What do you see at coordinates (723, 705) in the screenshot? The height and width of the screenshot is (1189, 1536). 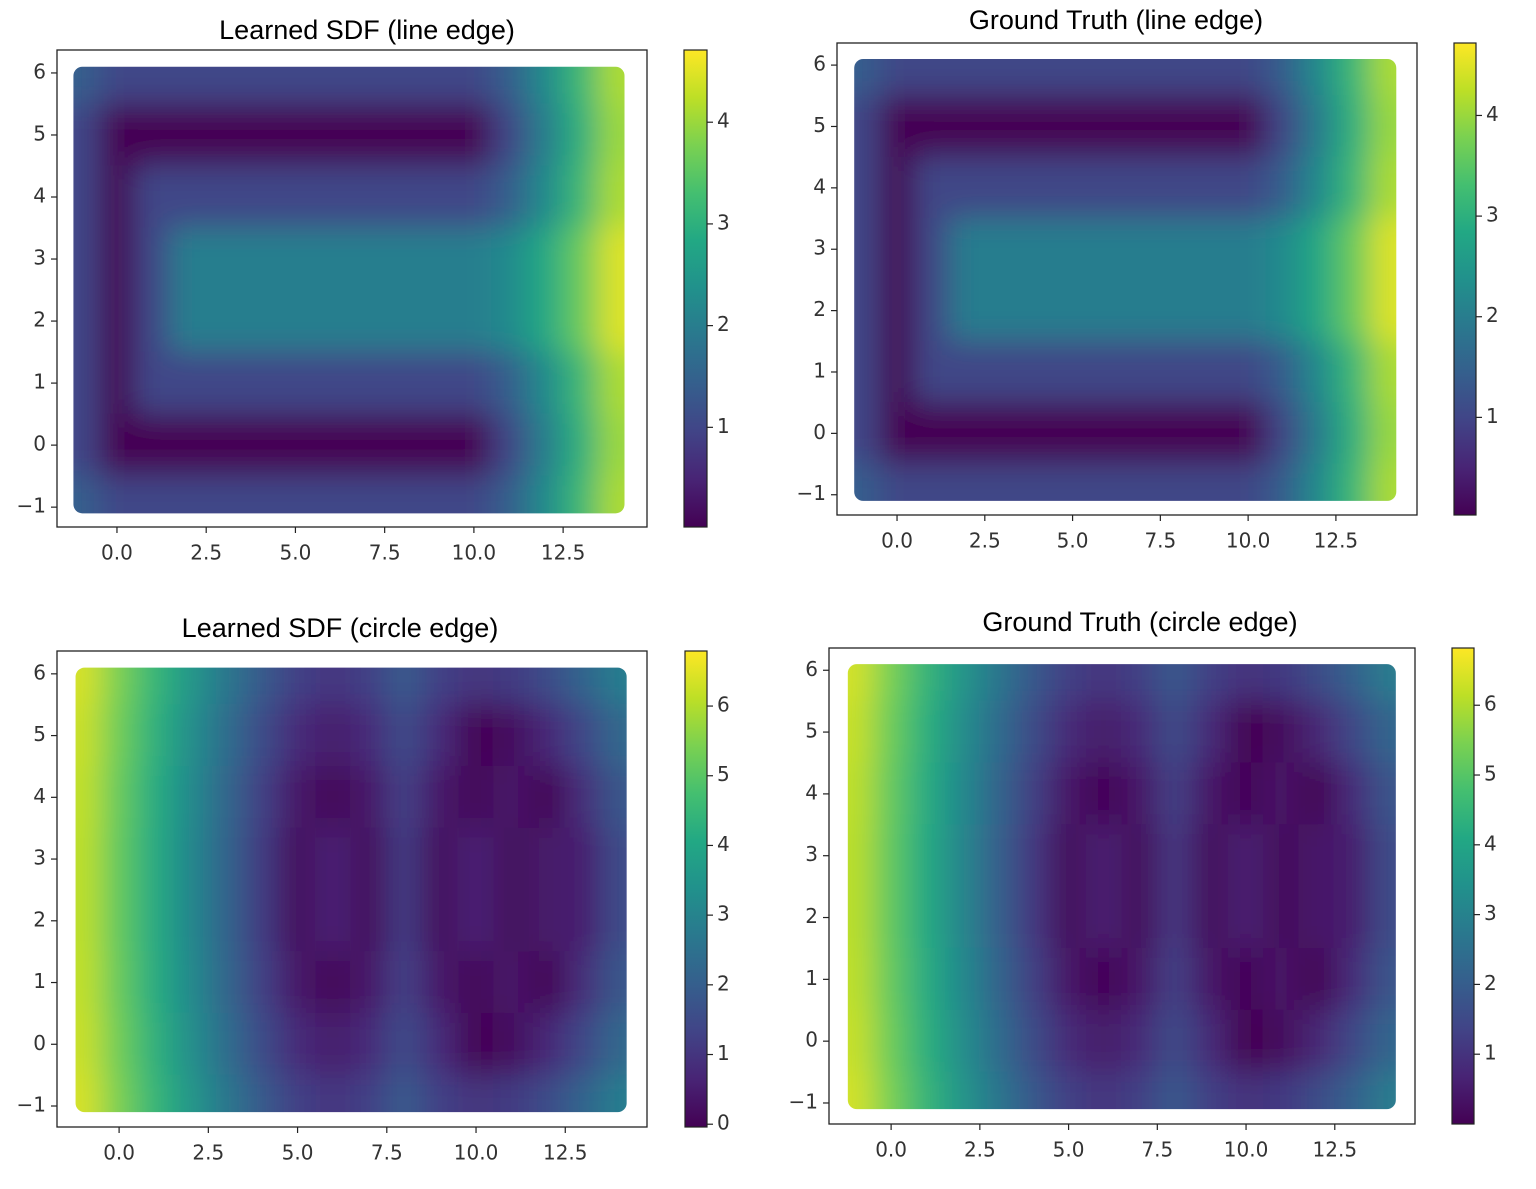 I see `colorbar-tick-label: 6` at bounding box center [723, 705].